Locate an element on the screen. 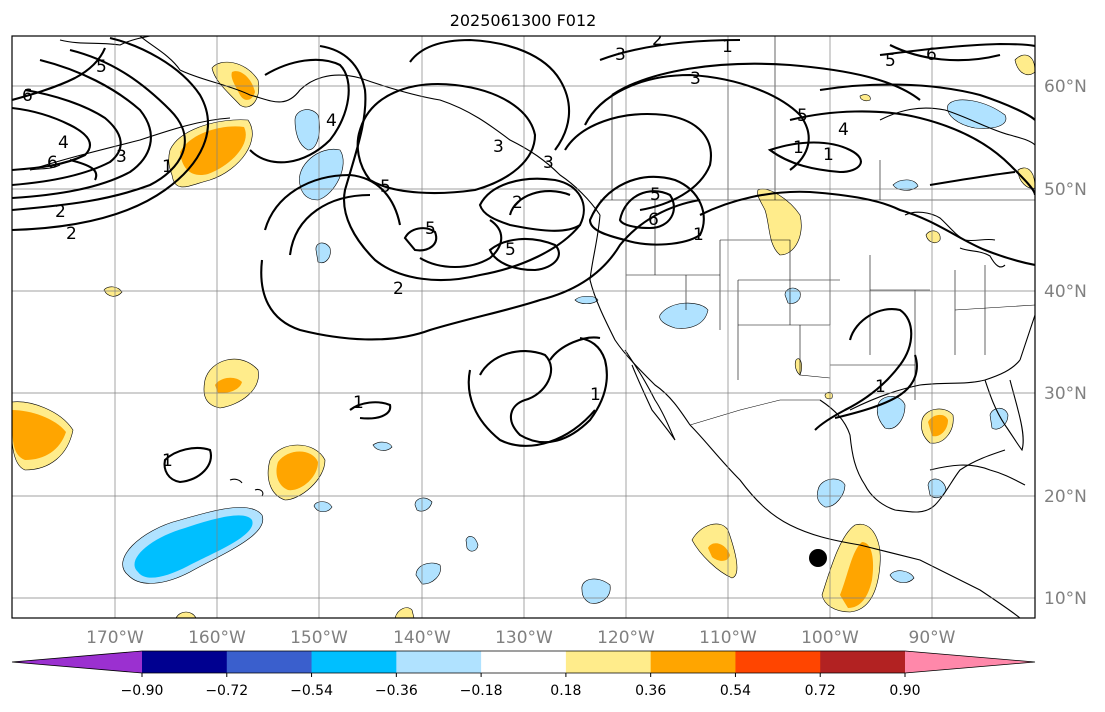 The height and width of the screenshot is (712, 1105). negative-anomaly-patch-core is located at coordinates (193, 546).